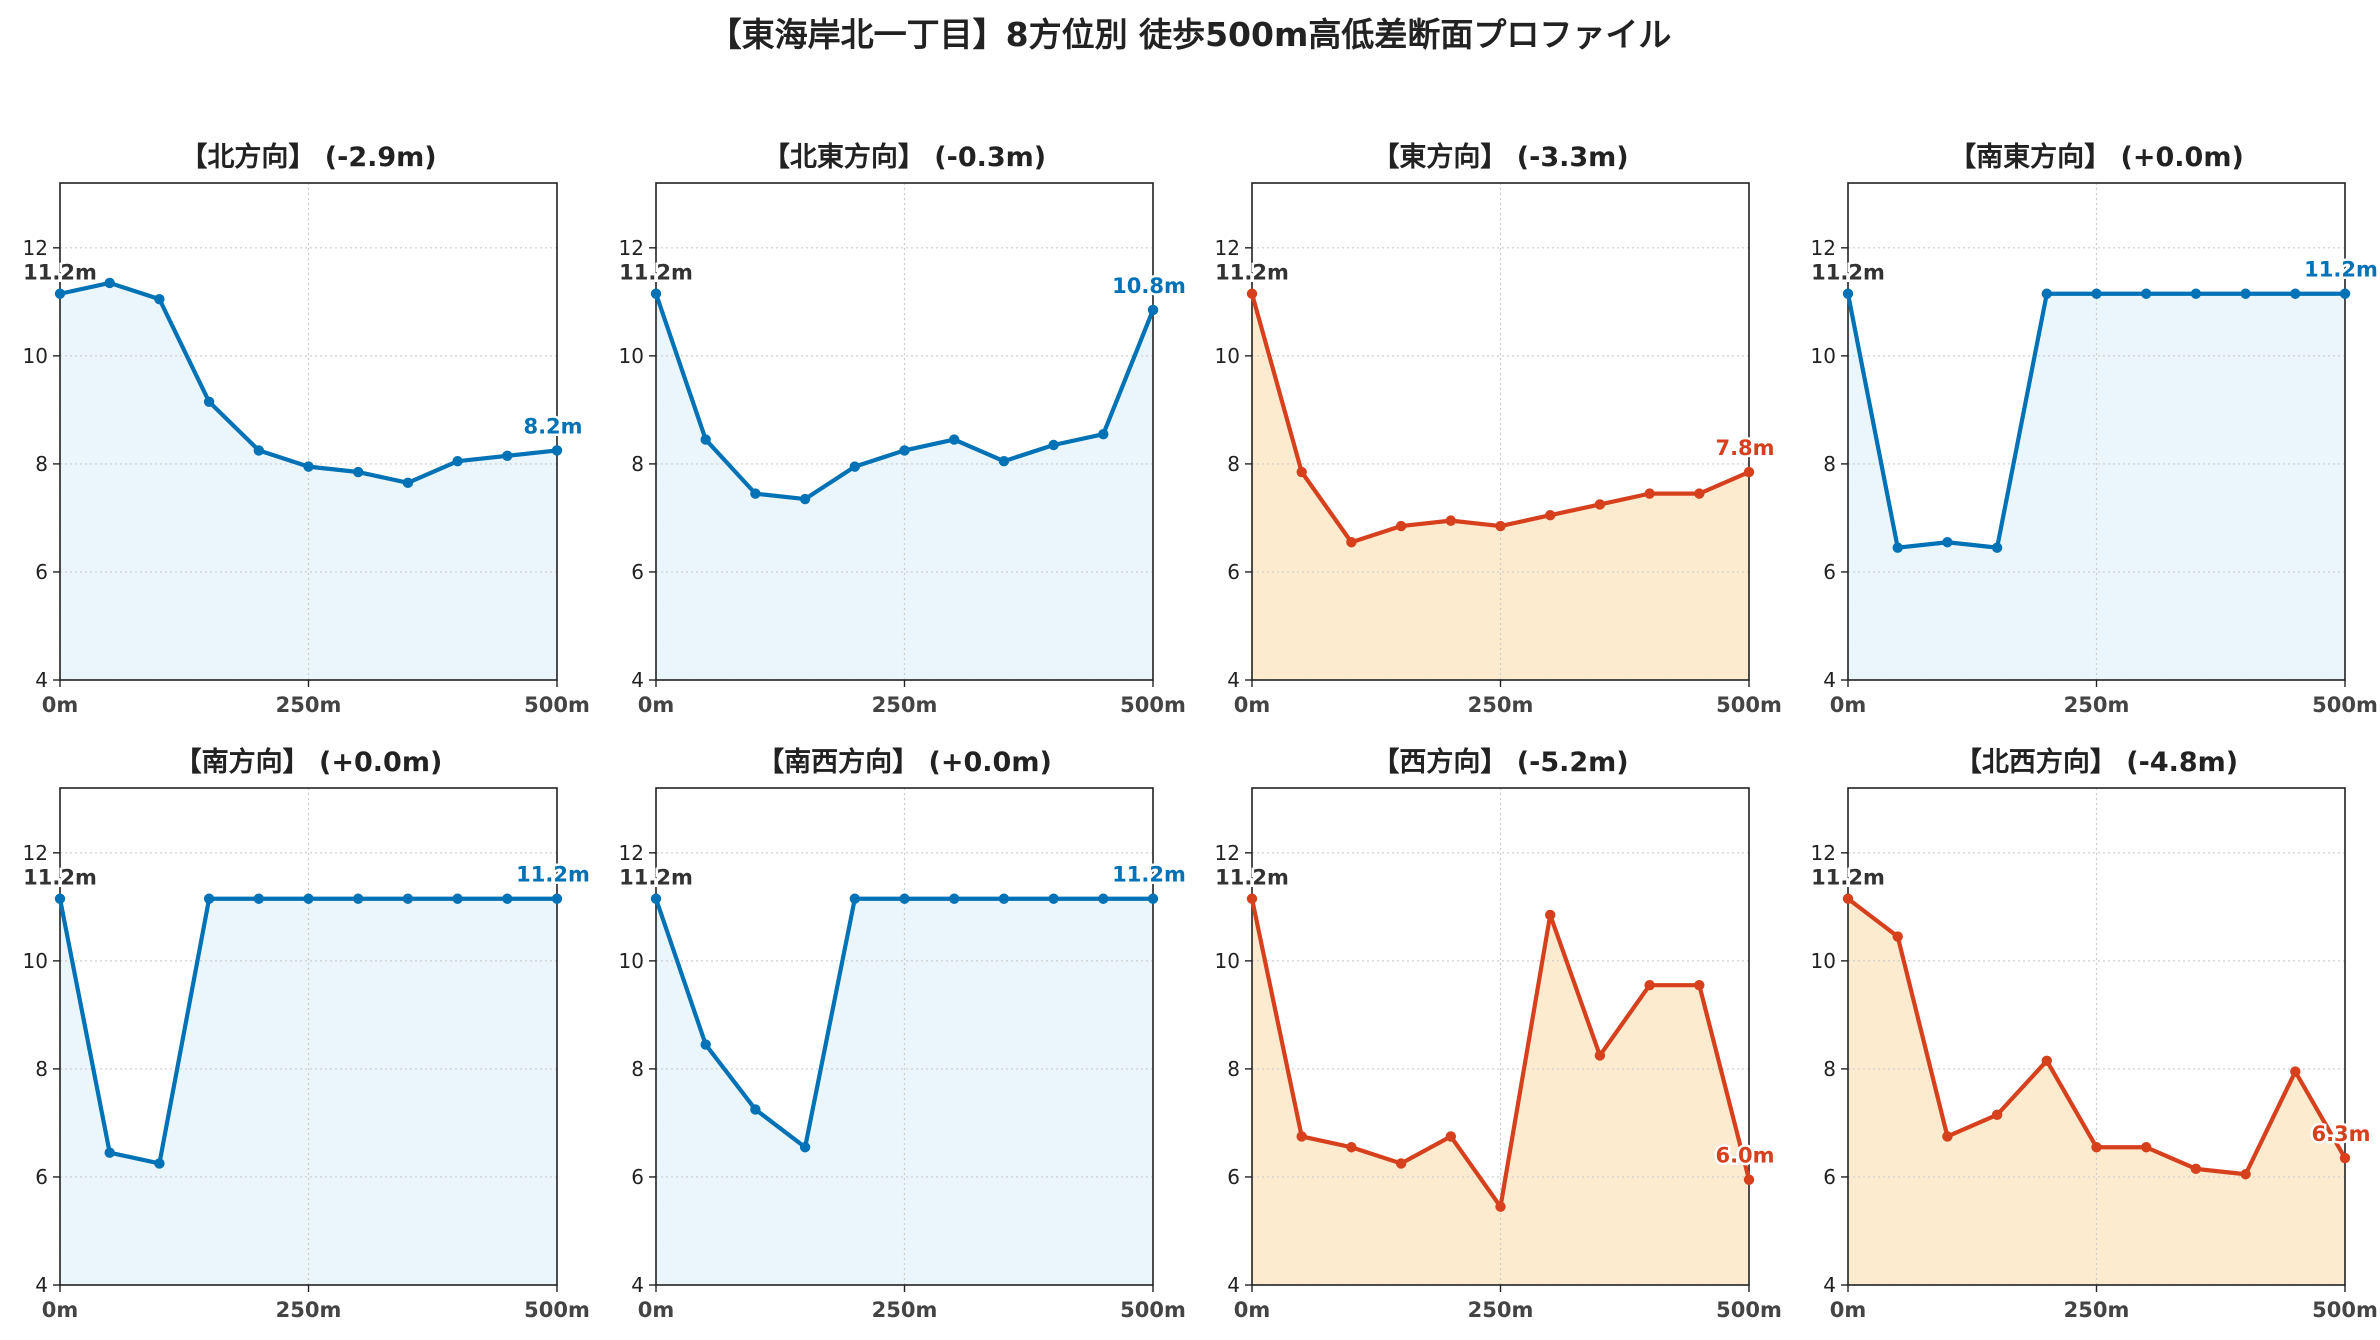 The height and width of the screenshot is (1340, 2380). I want to click on panel-title: 【北方向】 (-2.9m), so click(308, 157).